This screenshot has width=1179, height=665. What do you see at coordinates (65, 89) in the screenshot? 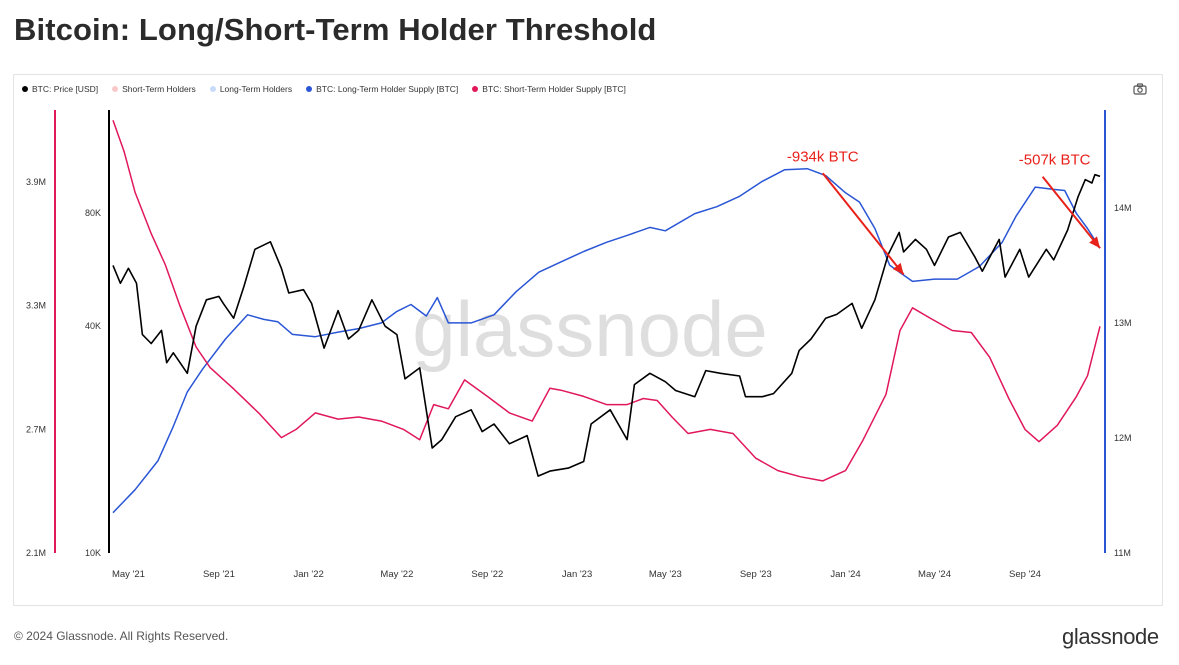
I see `legend-label: BTC: Price [USD]` at bounding box center [65, 89].